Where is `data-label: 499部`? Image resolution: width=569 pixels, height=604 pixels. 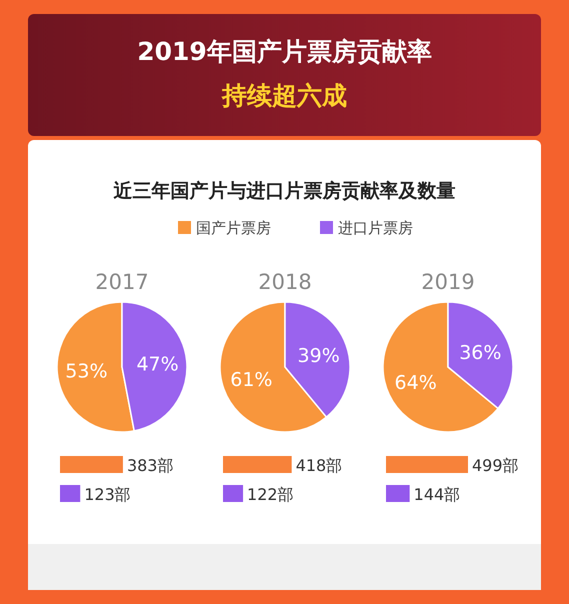
data-label: 499部 is located at coordinates (495, 465).